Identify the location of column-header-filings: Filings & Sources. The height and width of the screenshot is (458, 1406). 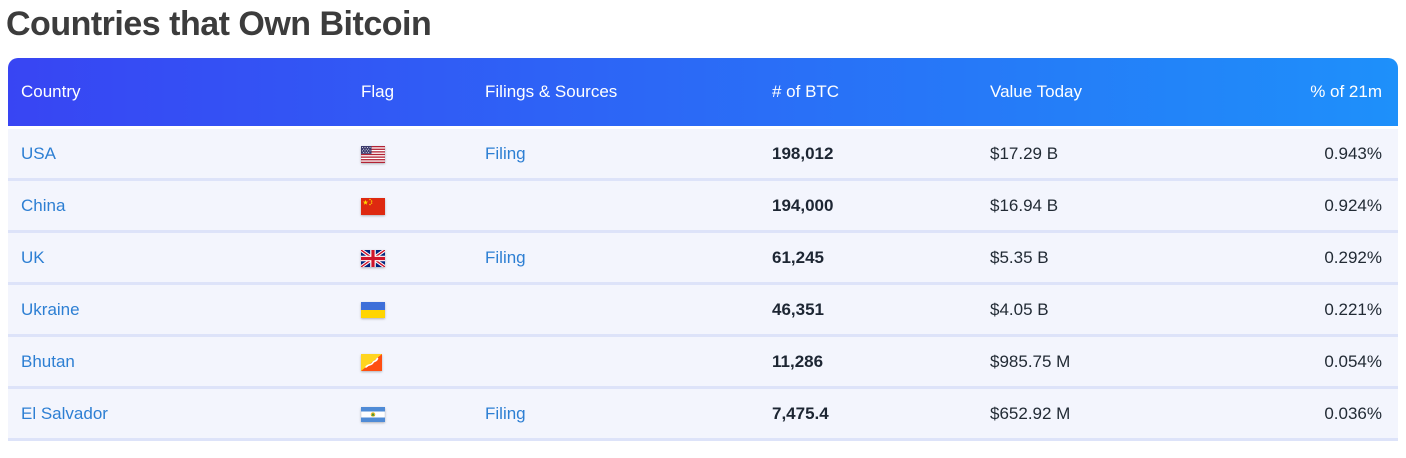
(551, 91).